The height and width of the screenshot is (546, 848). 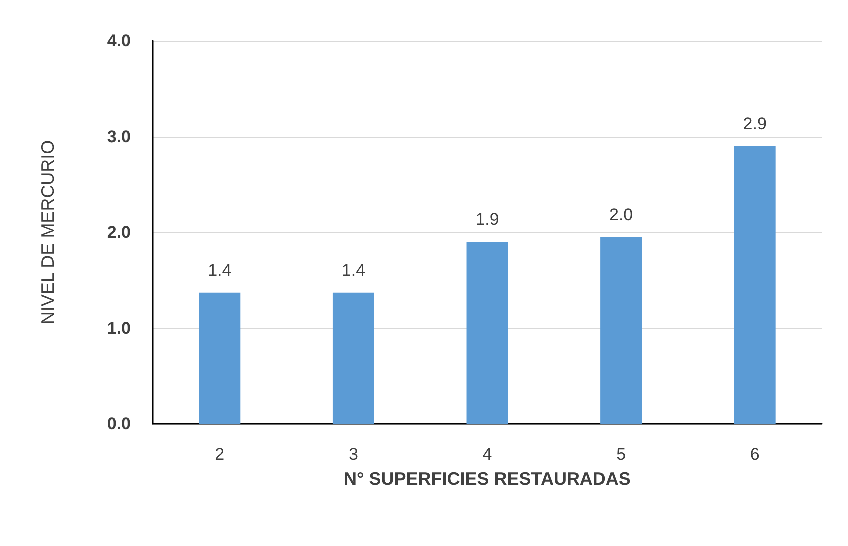 I want to click on data-label: 1.9, so click(x=488, y=220).